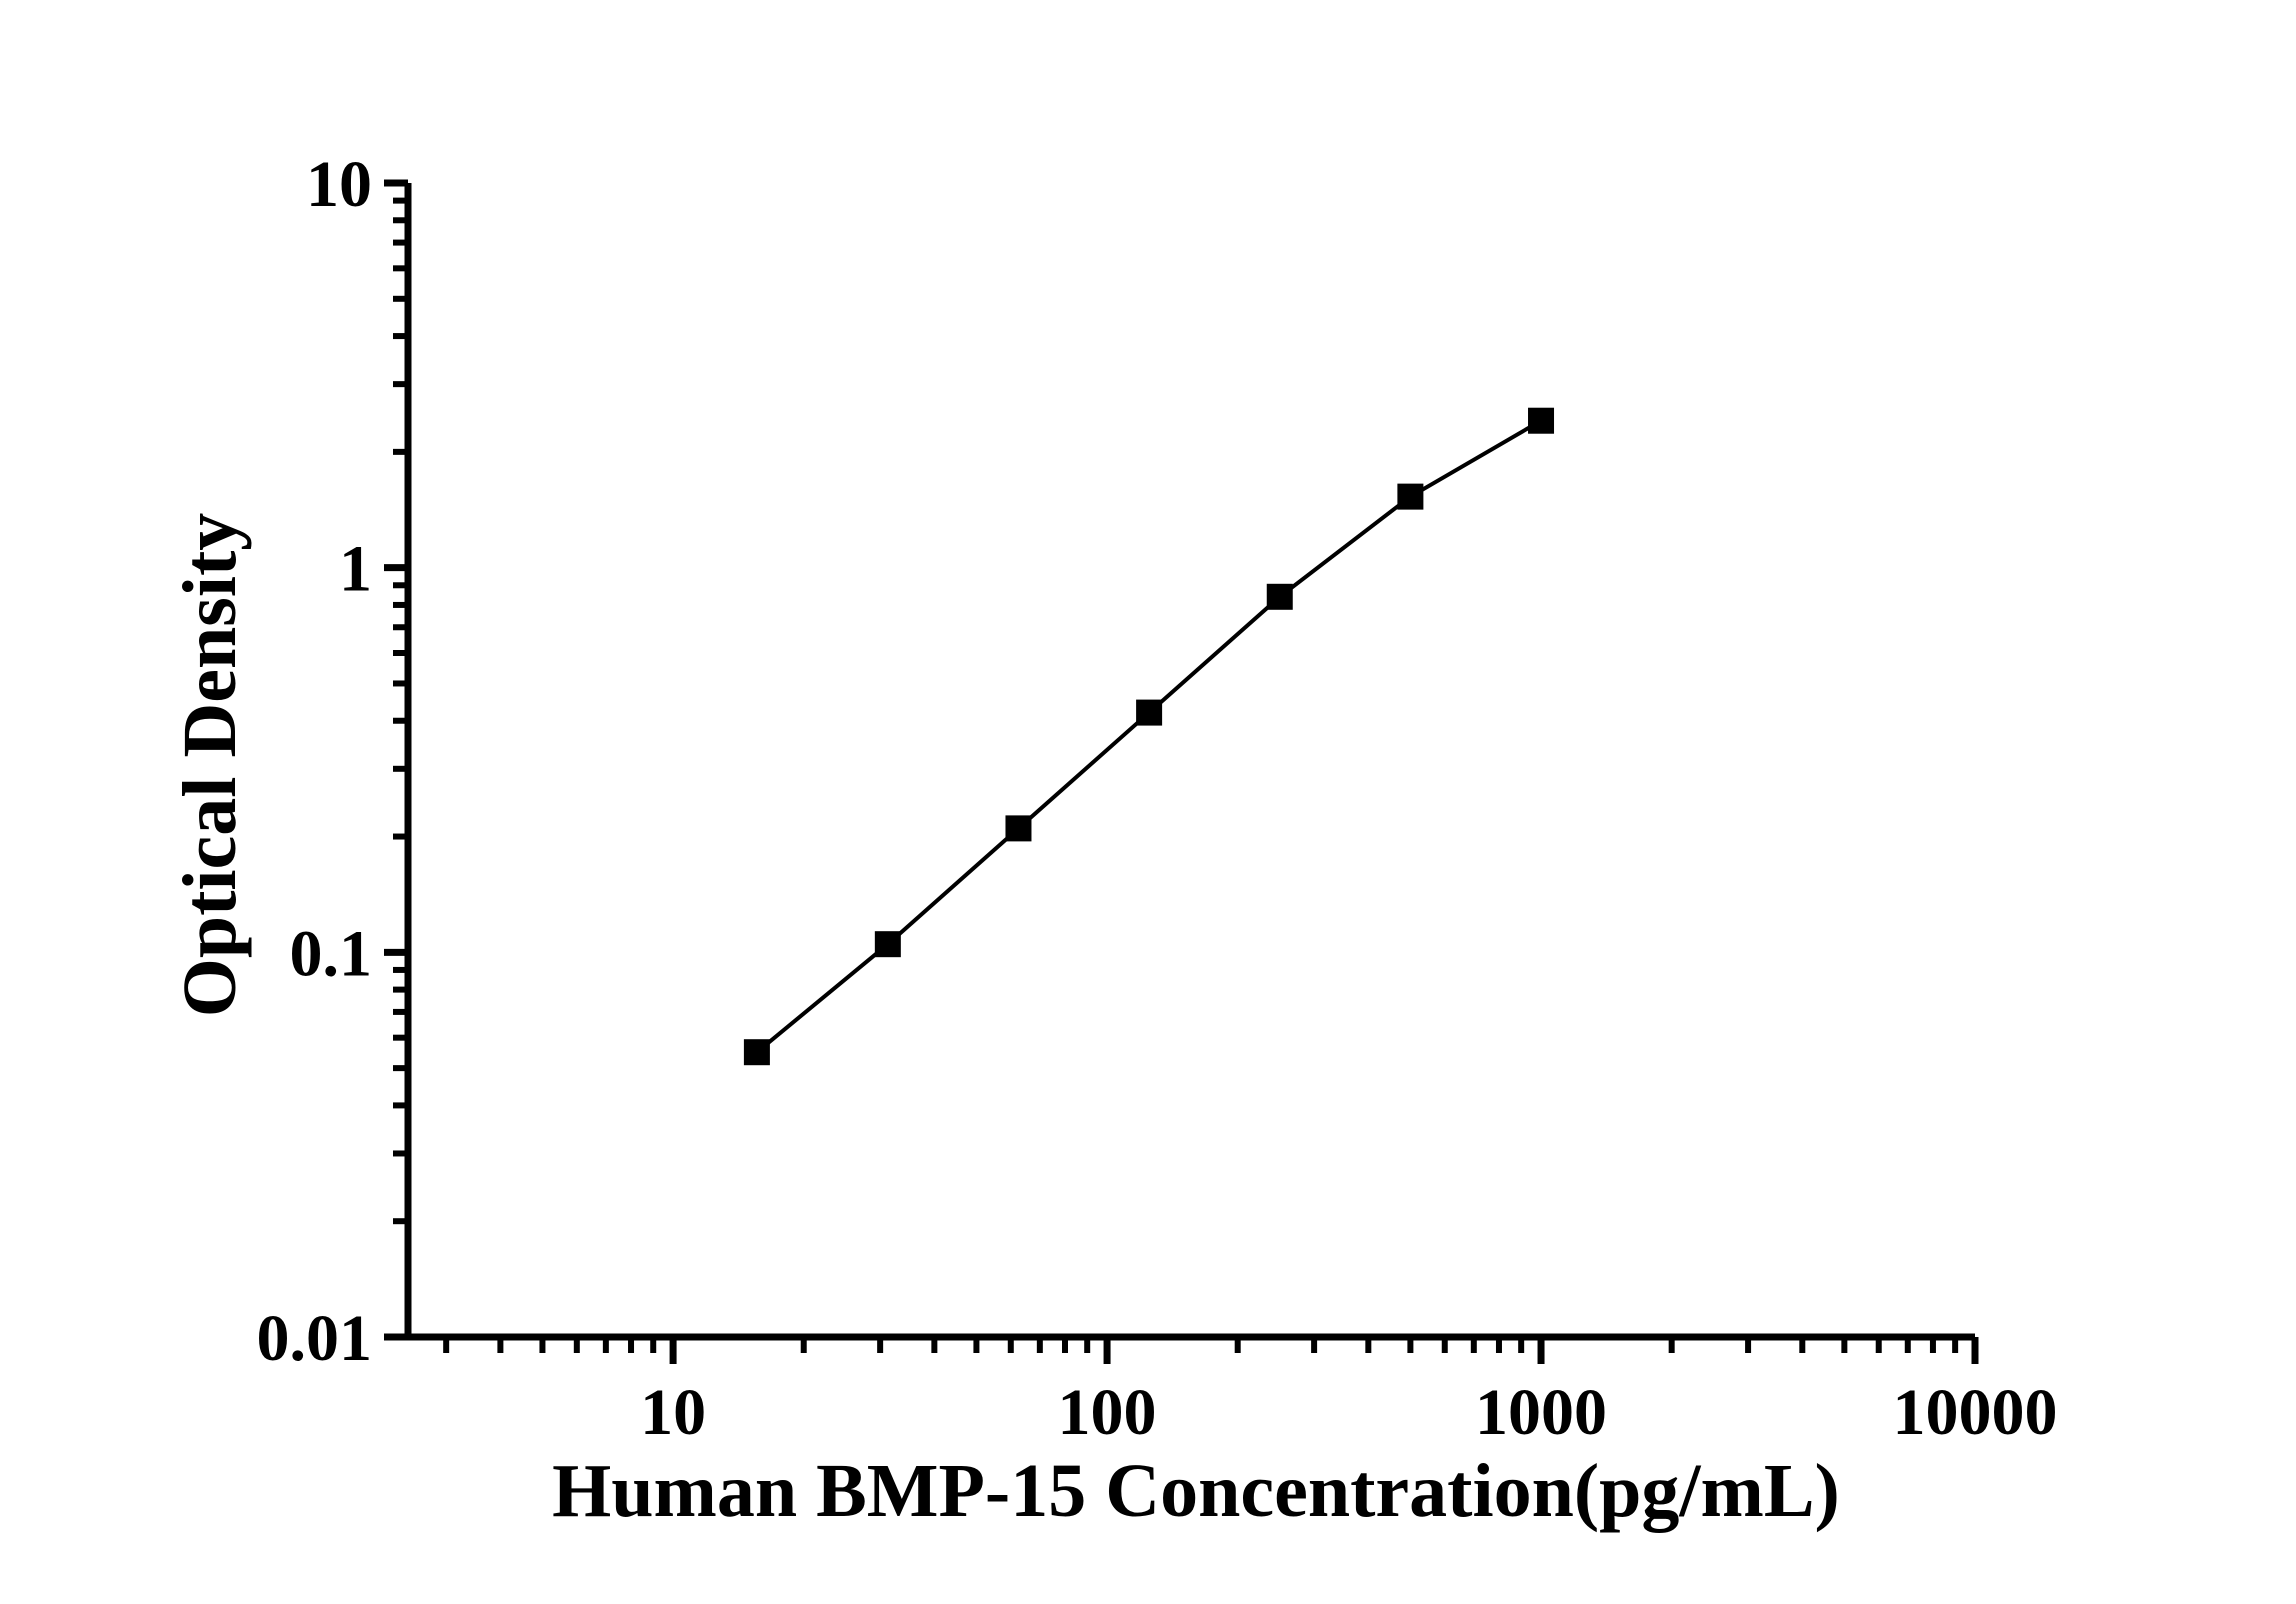  Describe the element at coordinates (1975, 1412) in the screenshot. I see `x-tick-label: 10000` at that location.